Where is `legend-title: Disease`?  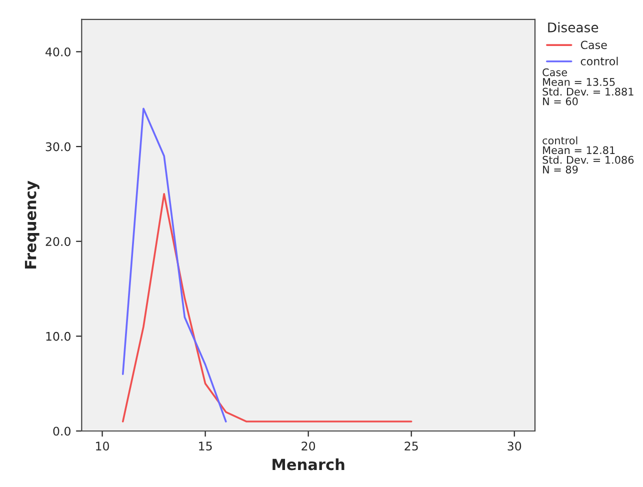
legend-title: Disease is located at coordinates (573, 27).